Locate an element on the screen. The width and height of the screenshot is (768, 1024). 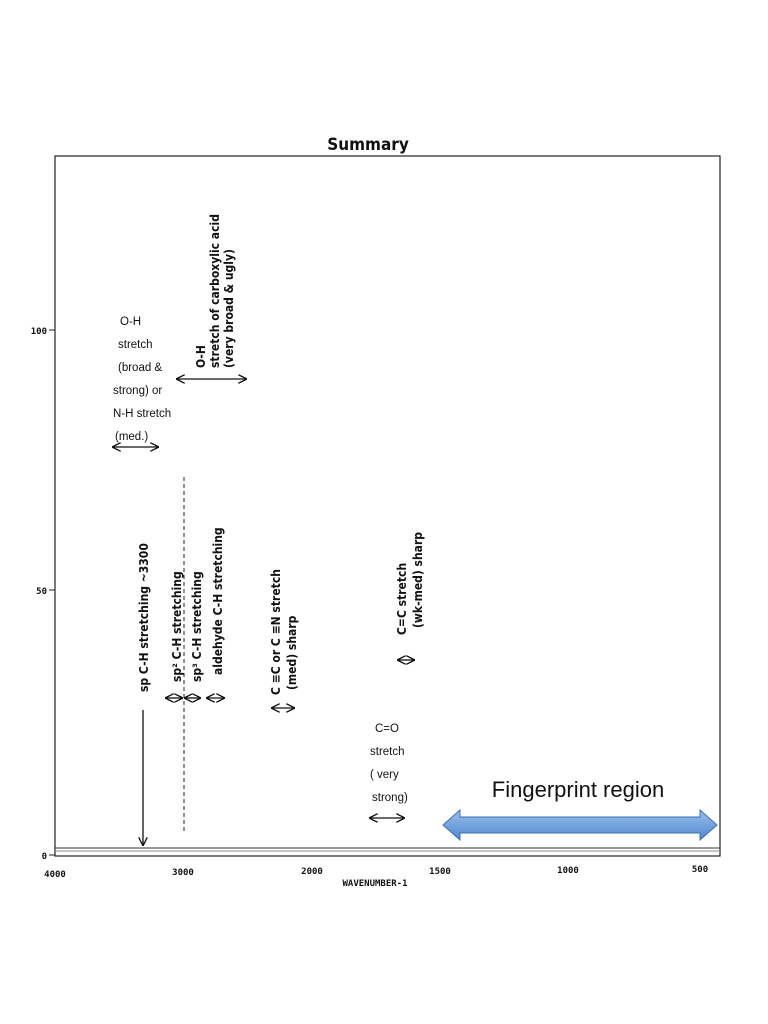
y-tick-label: 100 is located at coordinates (39, 332).